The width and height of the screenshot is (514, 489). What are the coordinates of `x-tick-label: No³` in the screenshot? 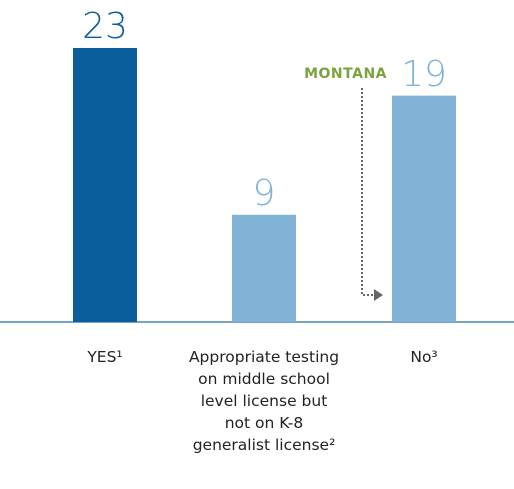 It's located at (424, 357).